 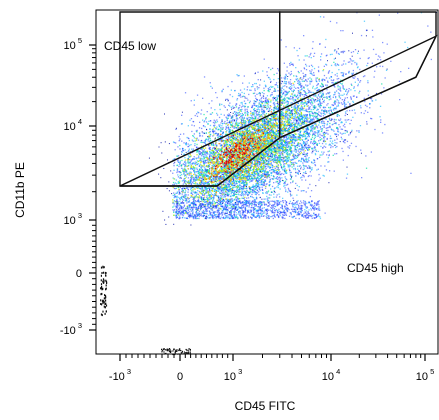 I want to click on x-axis-title: CD45 FITC, so click(x=265, y=406).